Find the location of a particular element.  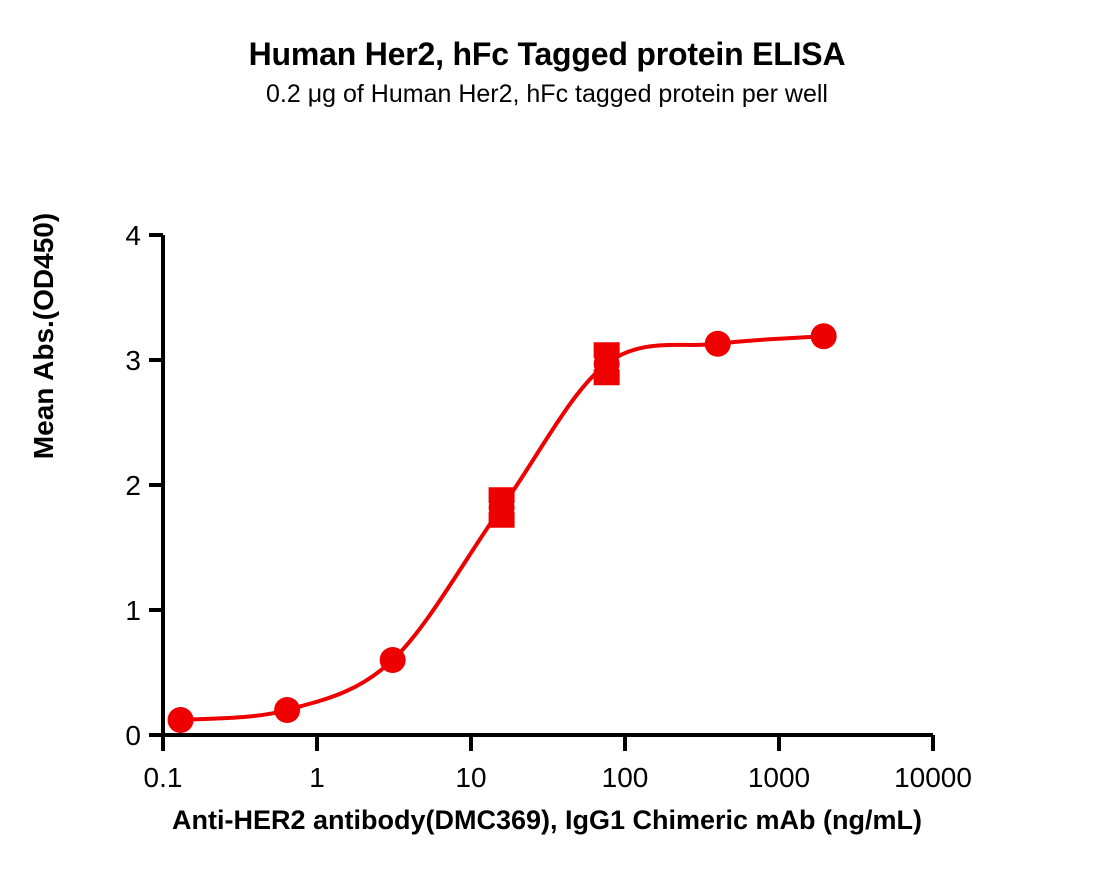

x-tick-label: 1000 is located at coordinates (779, 777).